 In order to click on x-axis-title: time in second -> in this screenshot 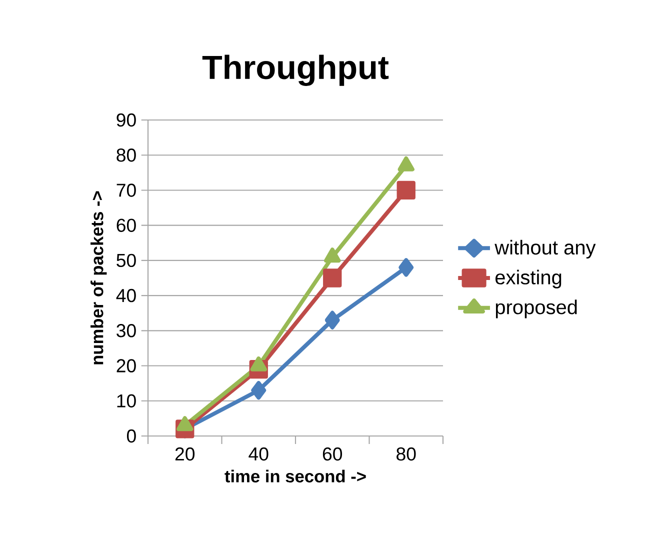, I will do `click(295, 476)`.